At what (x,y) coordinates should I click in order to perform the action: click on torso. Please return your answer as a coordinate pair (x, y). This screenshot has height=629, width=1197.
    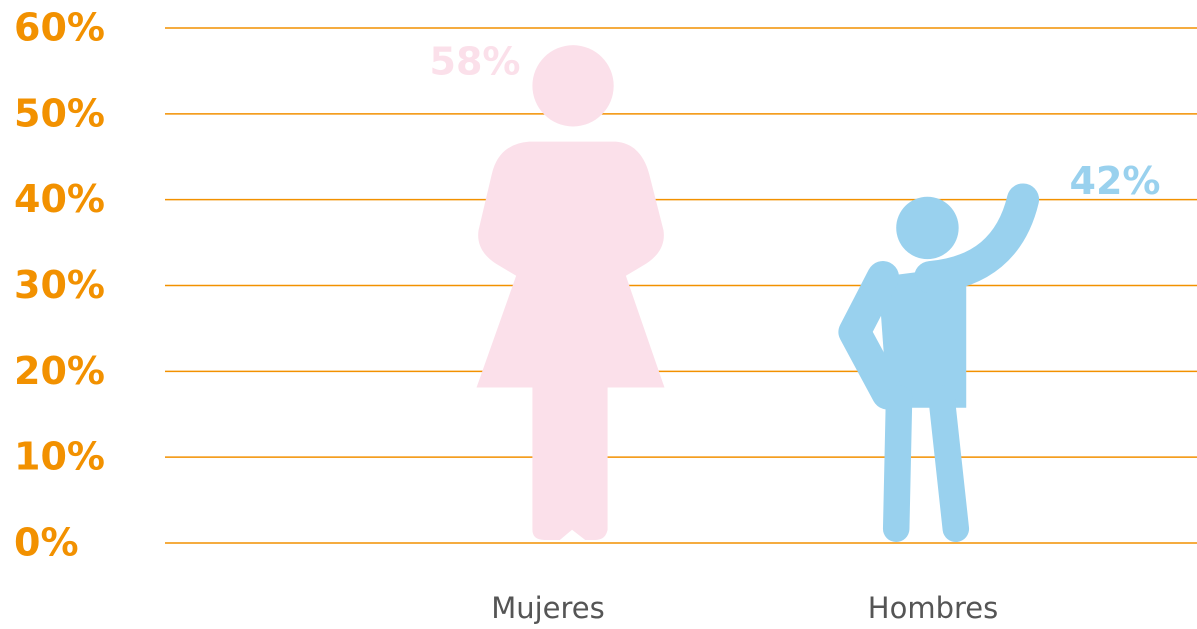
    Looking at the image, I should click on (922, 336).